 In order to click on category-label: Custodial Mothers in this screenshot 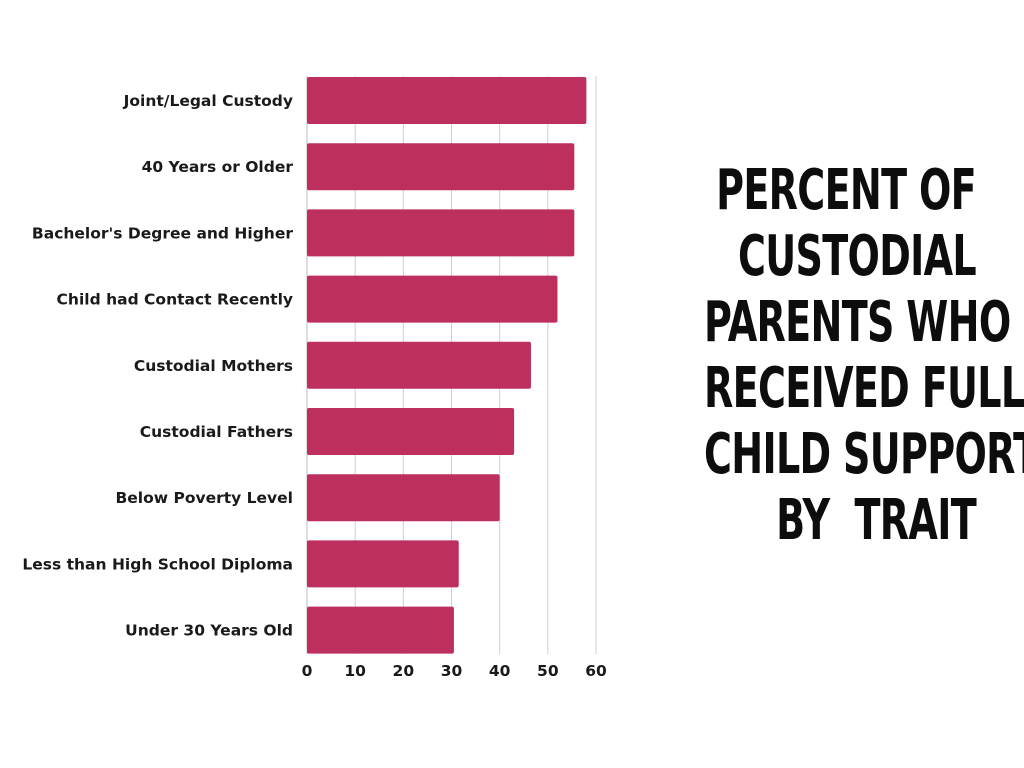, I will do `click(213, 366)`.